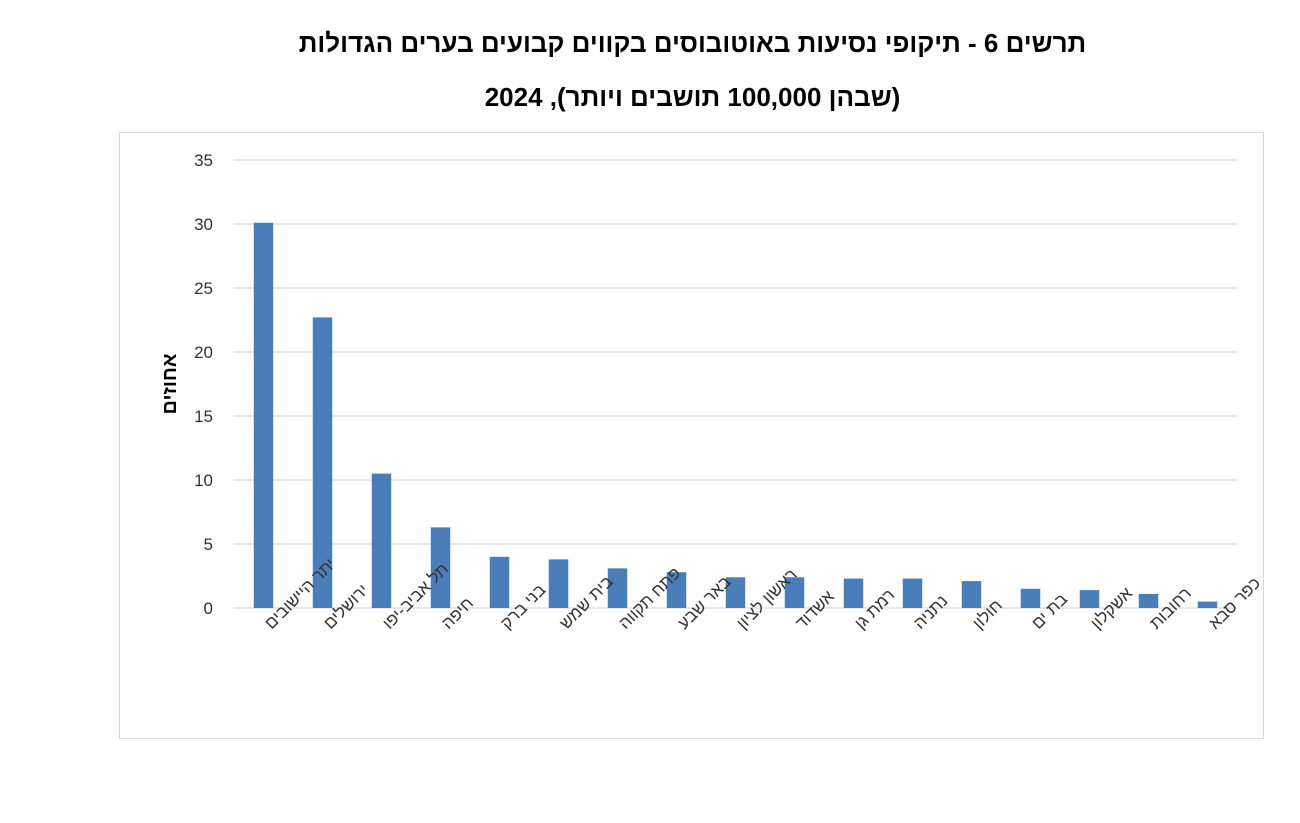 Image resolution: width=1300 pixels, height=823 pixels. Describe the element at coordinates (203, 416) in the screenshot. I see `y-tick-label: 15` at that location.